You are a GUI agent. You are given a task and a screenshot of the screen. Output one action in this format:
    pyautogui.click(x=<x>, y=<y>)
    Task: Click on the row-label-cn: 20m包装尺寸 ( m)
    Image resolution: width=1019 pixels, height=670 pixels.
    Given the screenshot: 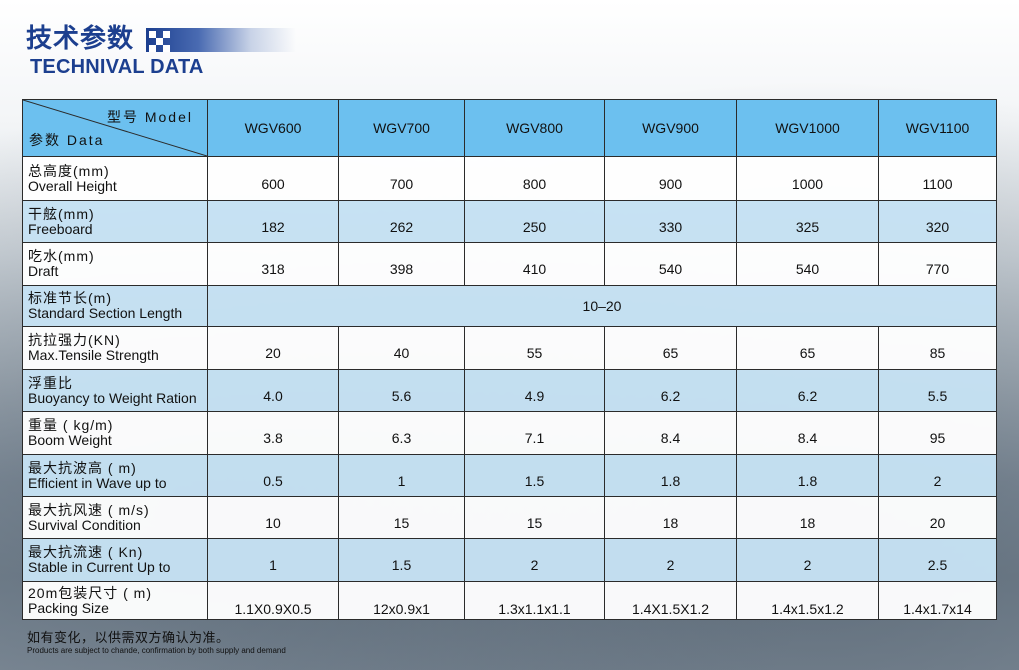 What is the action you would take?
    pyautogui.click(x=90, y=592)
    